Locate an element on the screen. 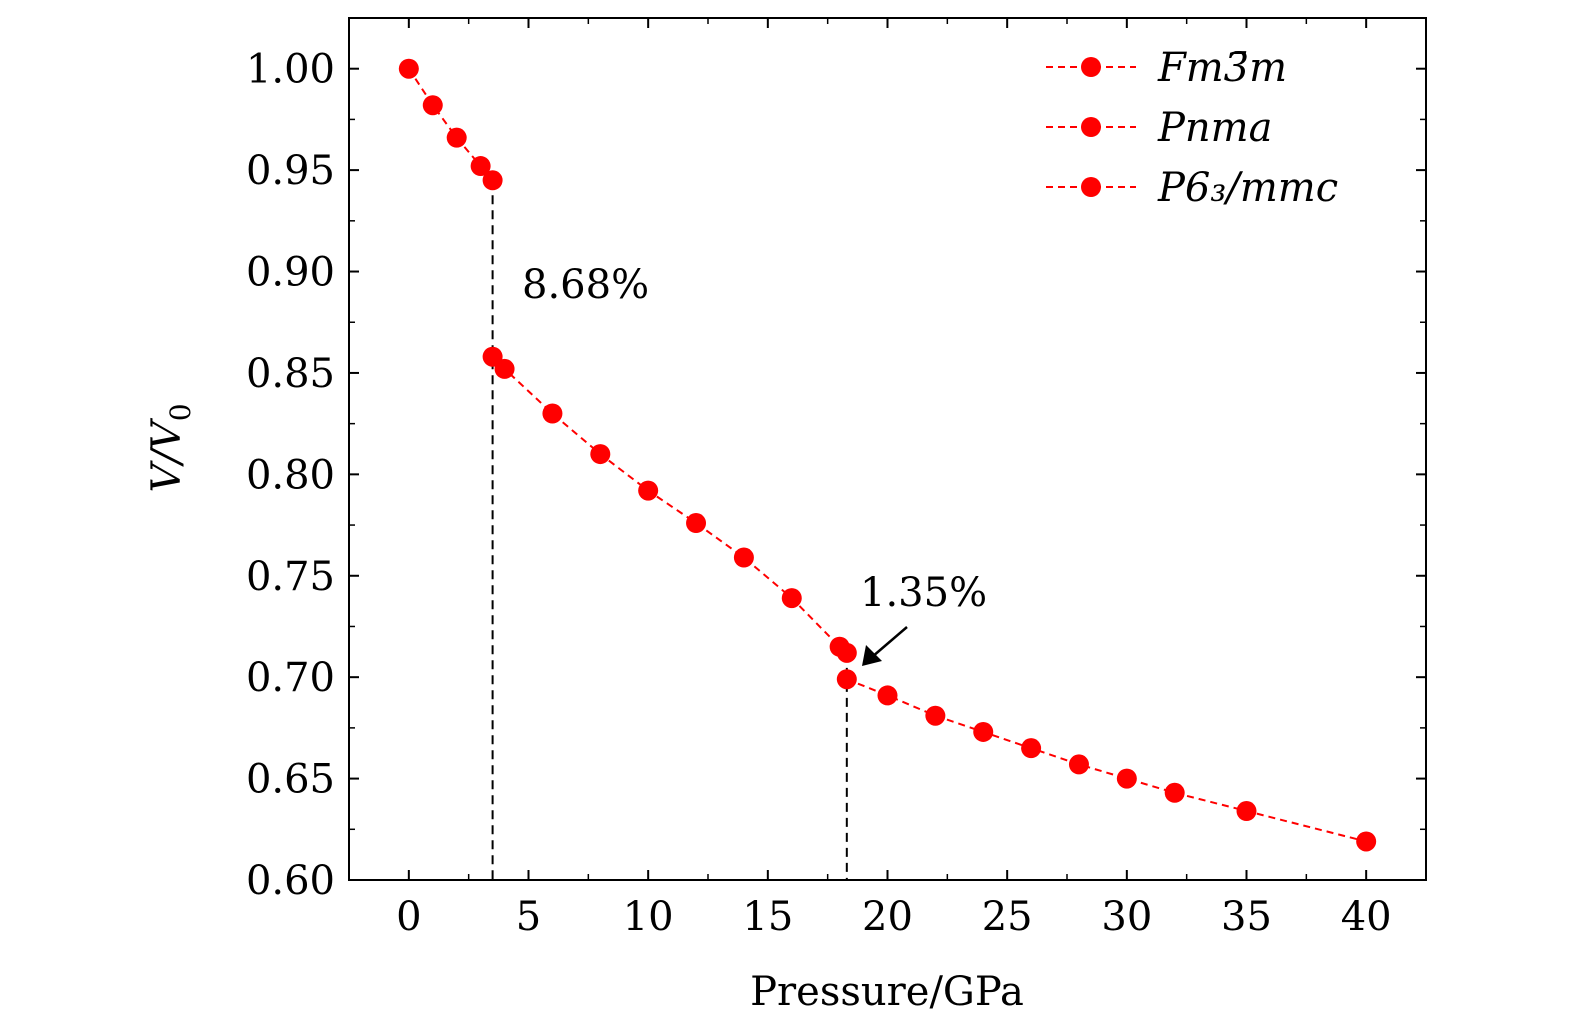 The image size is (1575, 1033). x-tick-label: 20 is located at coordinates (887, 917).